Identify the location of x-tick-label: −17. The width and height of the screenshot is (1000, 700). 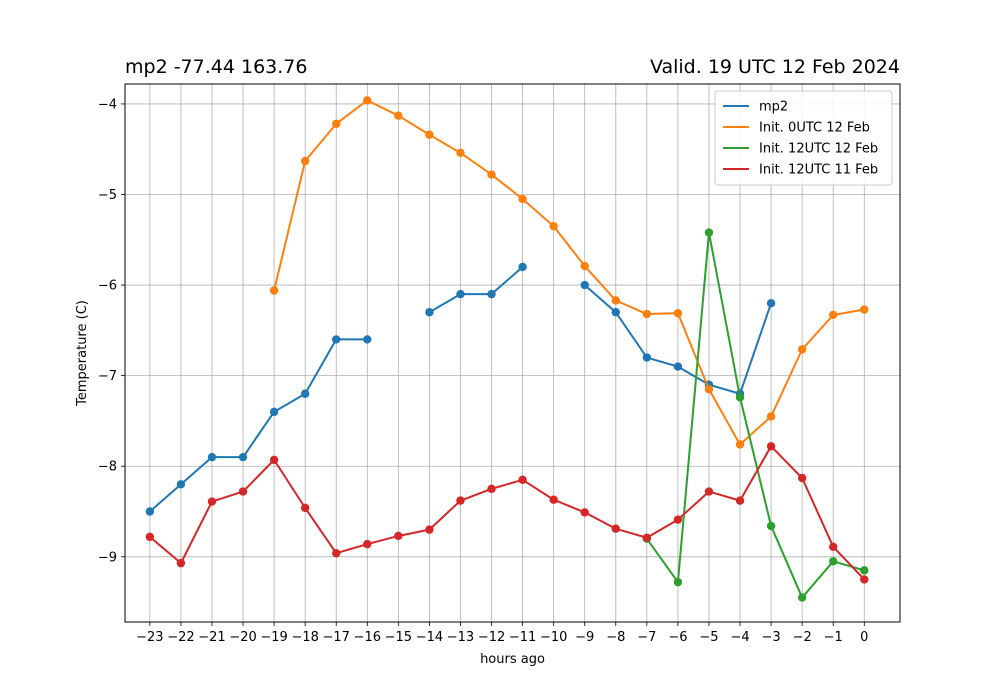
(336, 637).